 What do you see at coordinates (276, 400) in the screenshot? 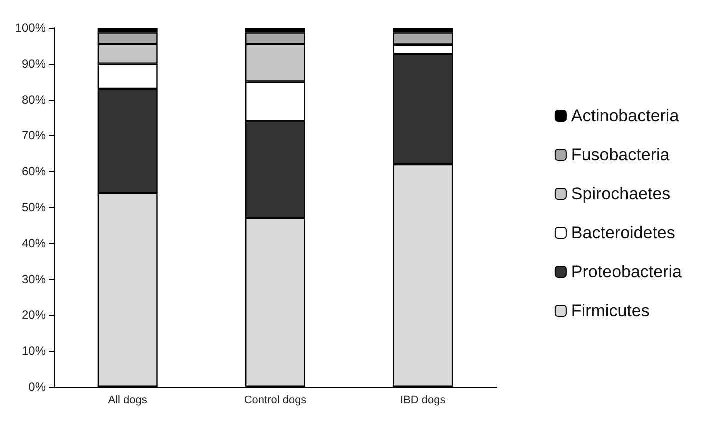
I see `x-tick-label: Control dogs` at bounding box center [276, 400].